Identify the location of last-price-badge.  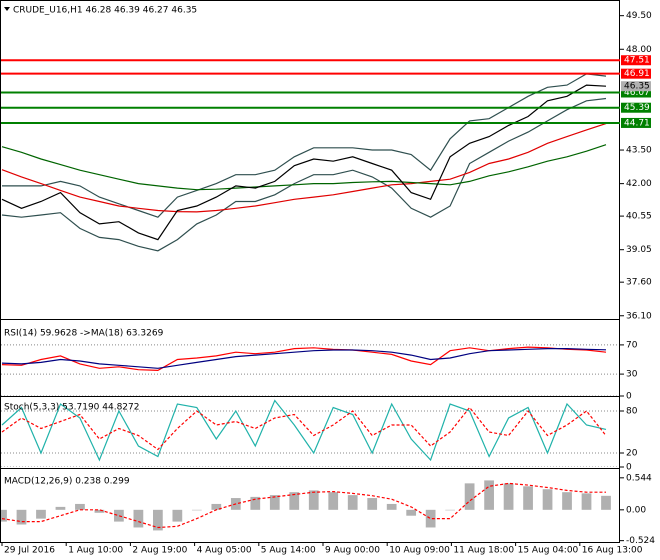
(636, 86).